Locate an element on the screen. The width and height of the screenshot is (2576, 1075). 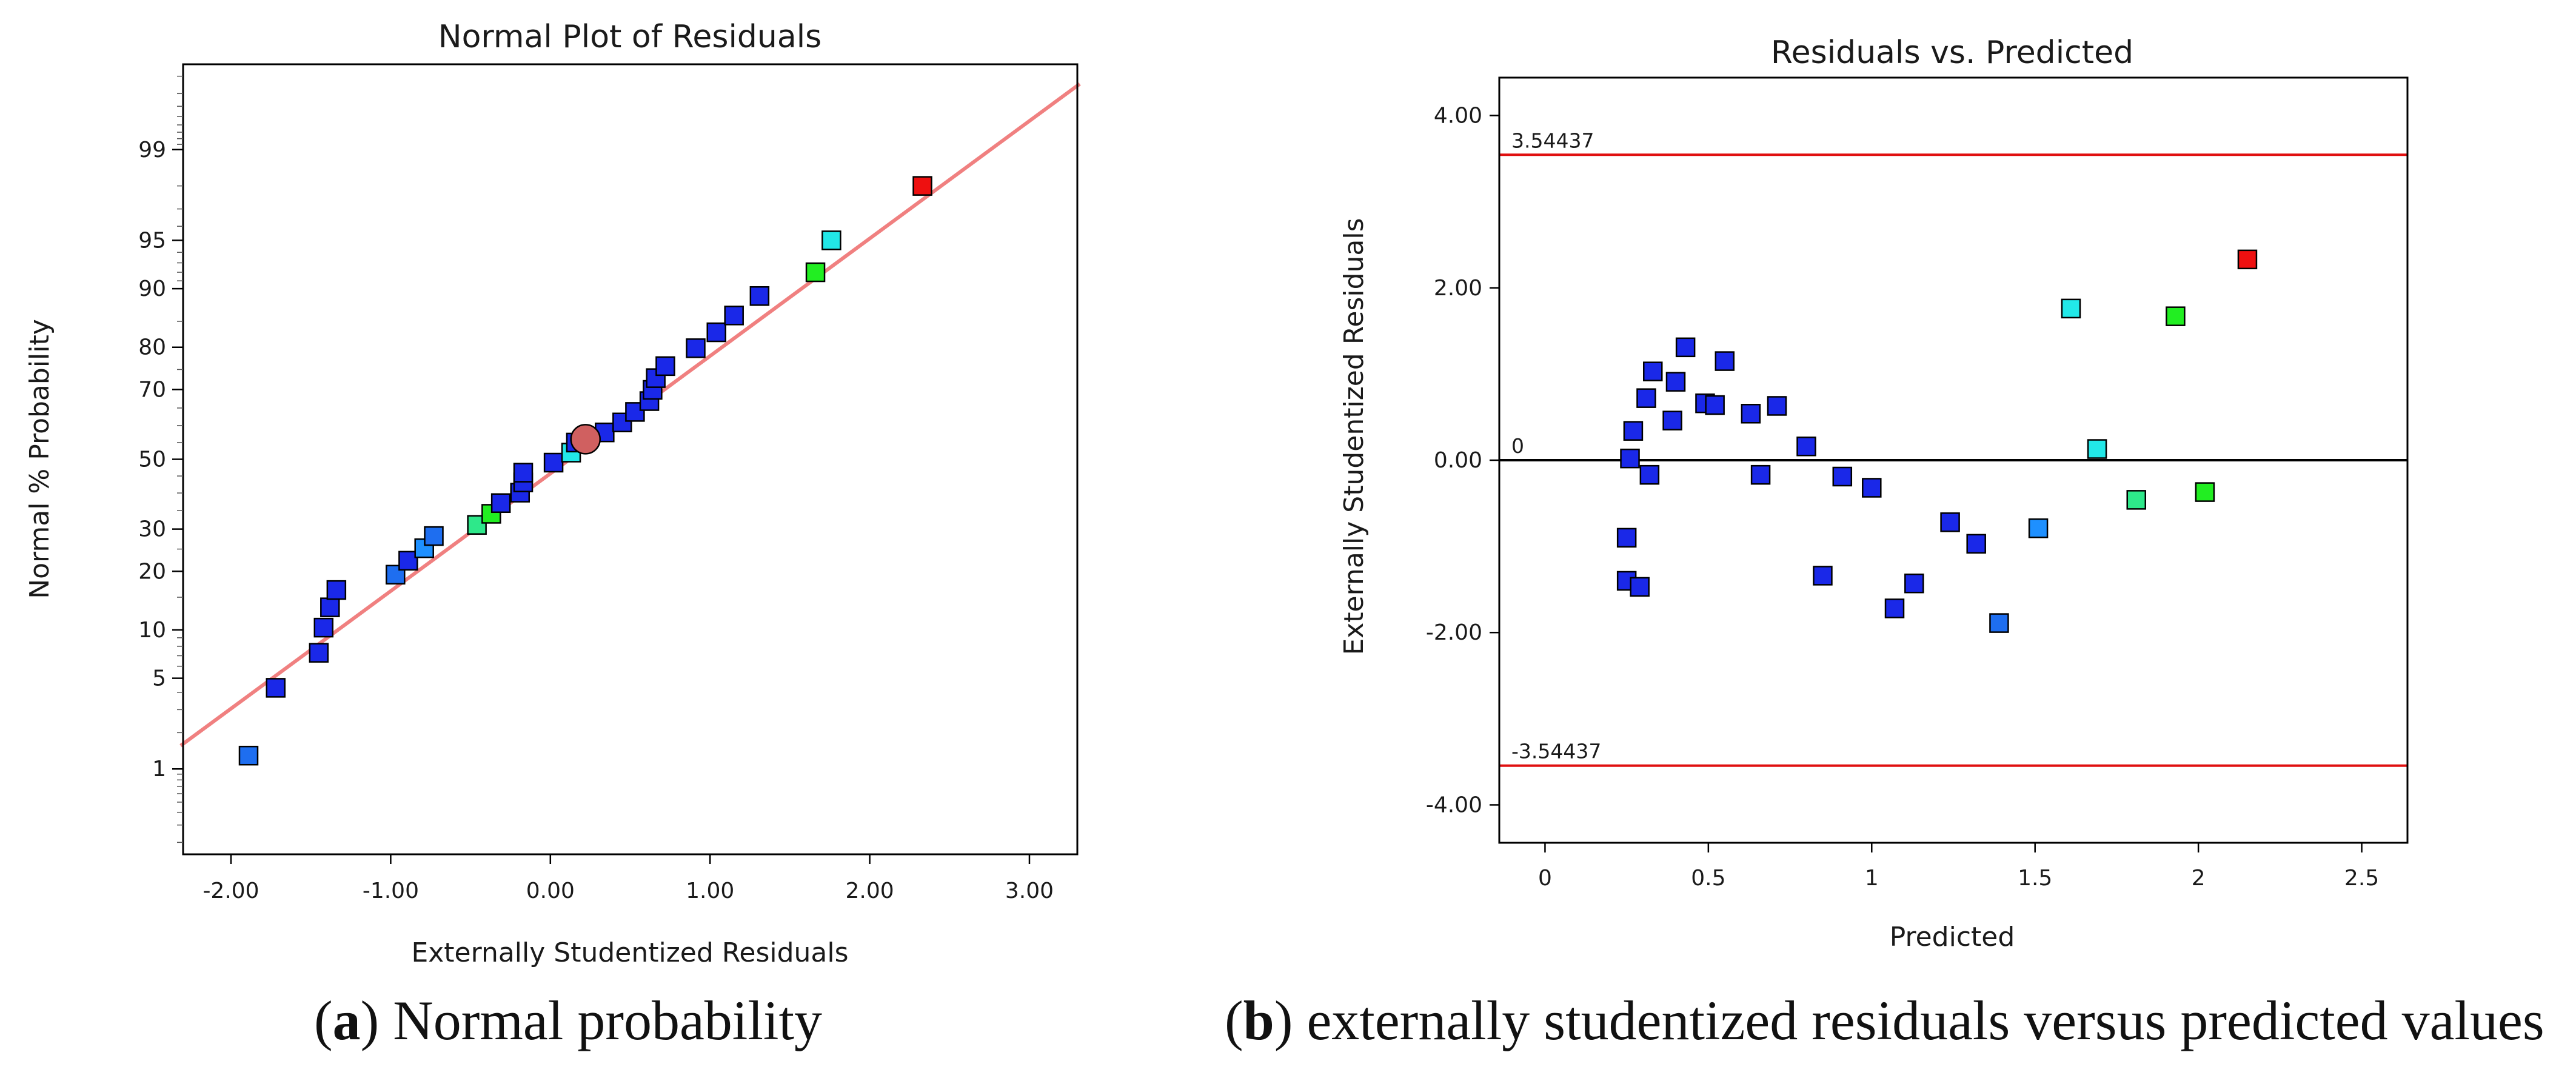
residuals-plot-x-axis-label: Predicted is located at coordinates (1952, 937).